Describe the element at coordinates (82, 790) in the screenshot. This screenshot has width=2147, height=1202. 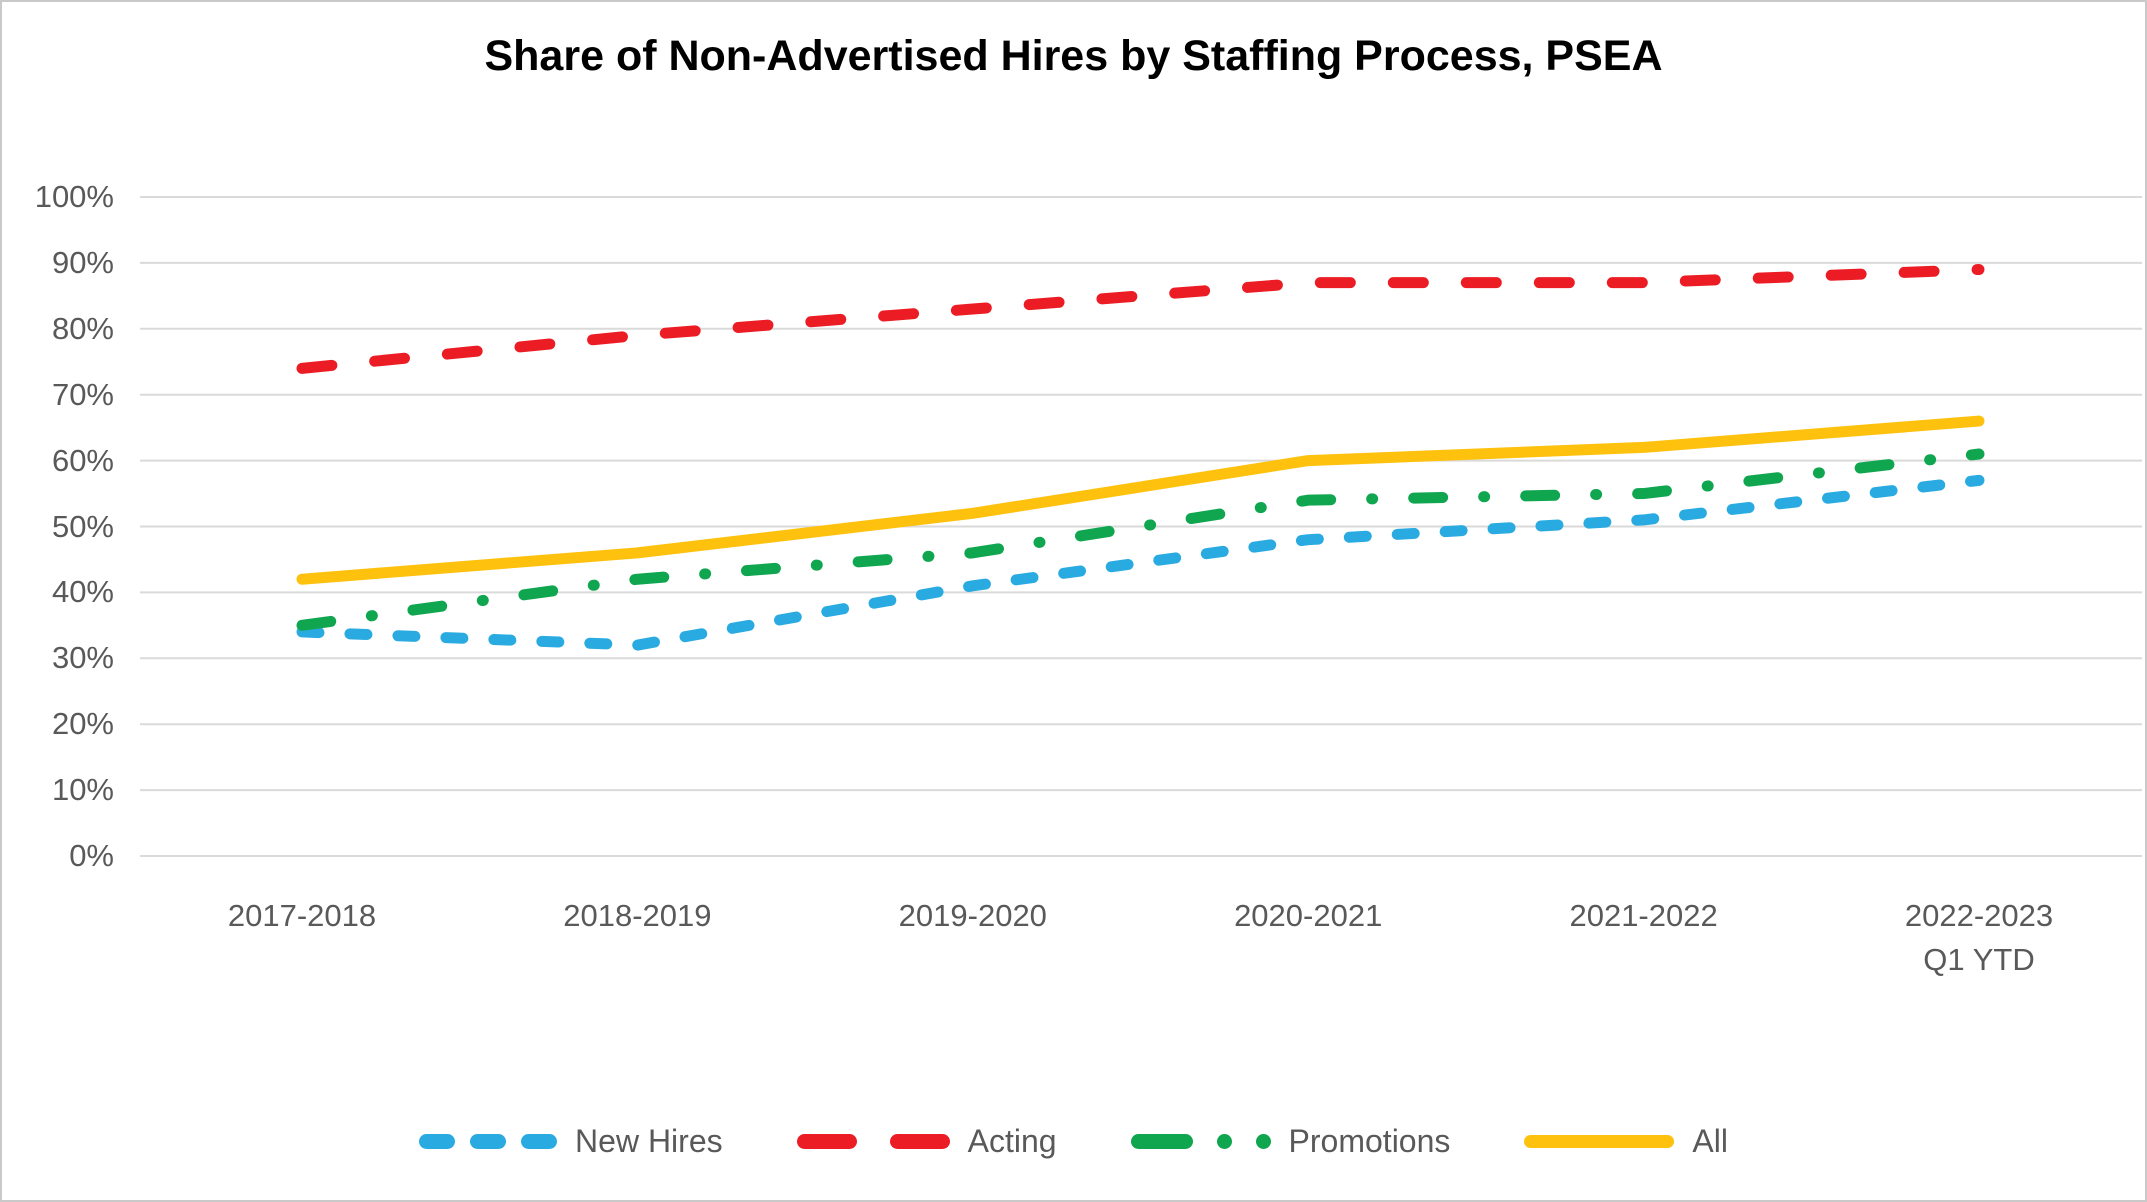
I see `y-axis-label: 10%` at that location.